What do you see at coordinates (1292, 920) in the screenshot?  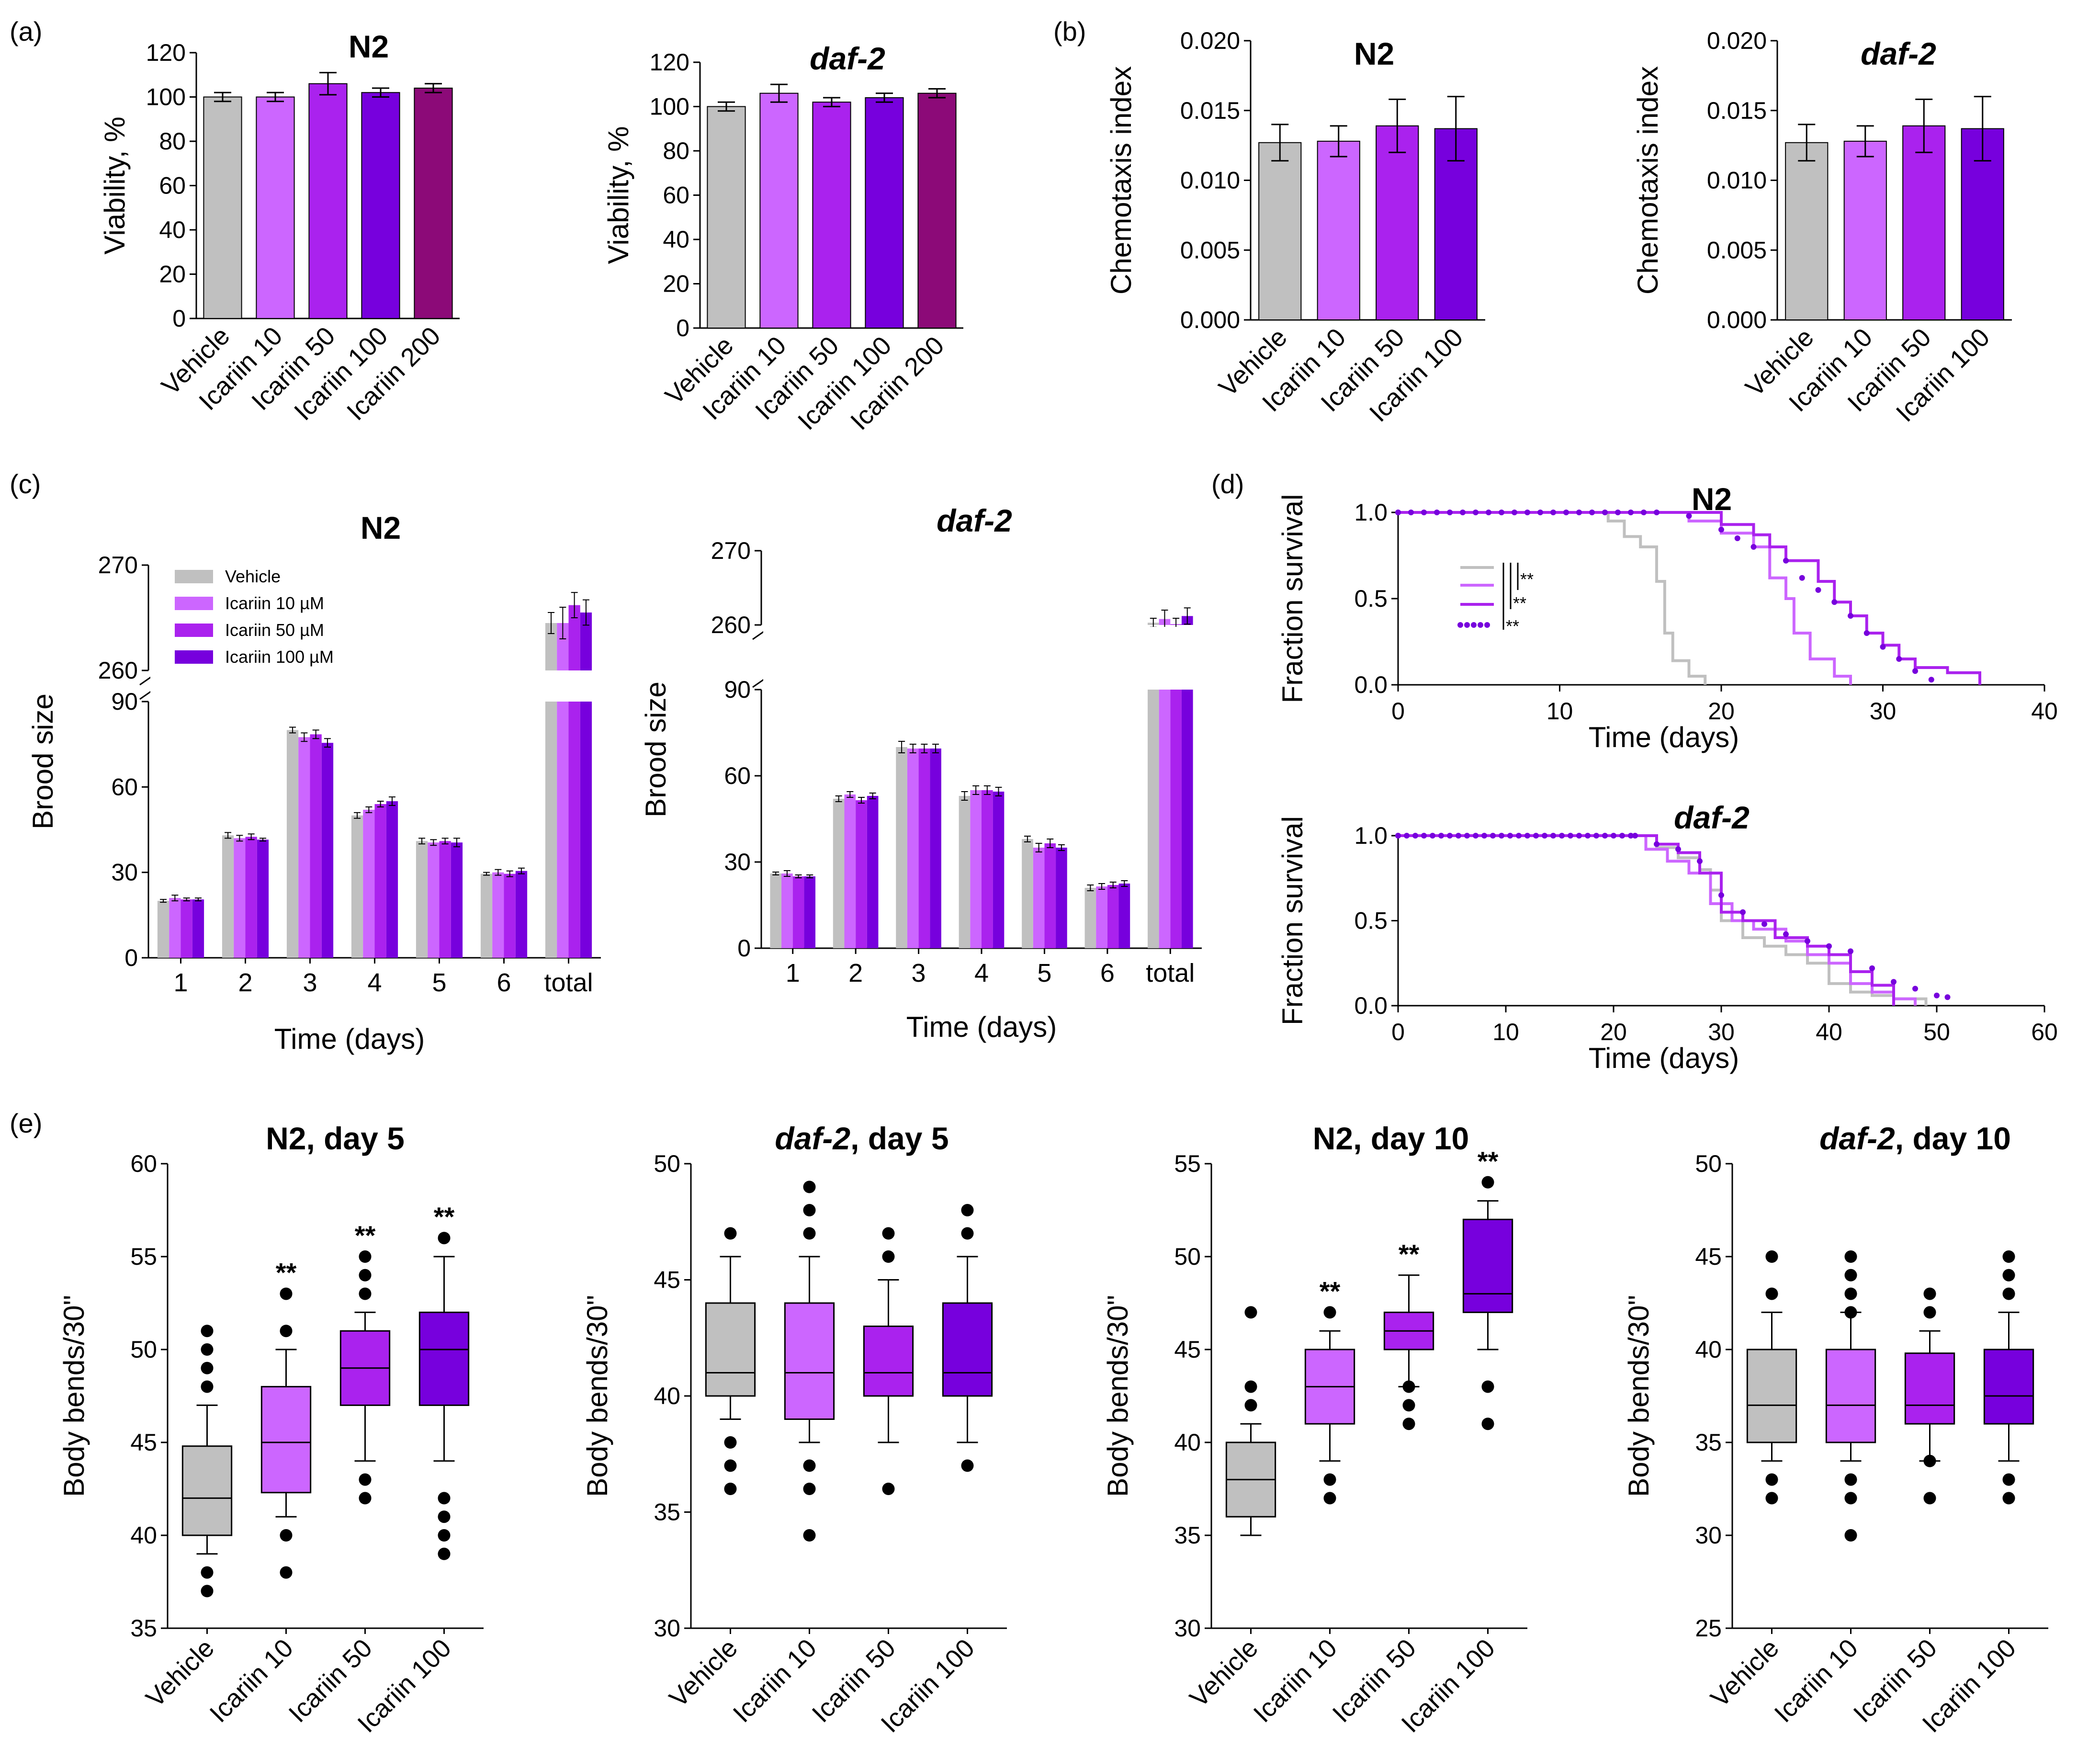 I see `y-axis-label: Fraction survival` at bounding box center [1292, 920].